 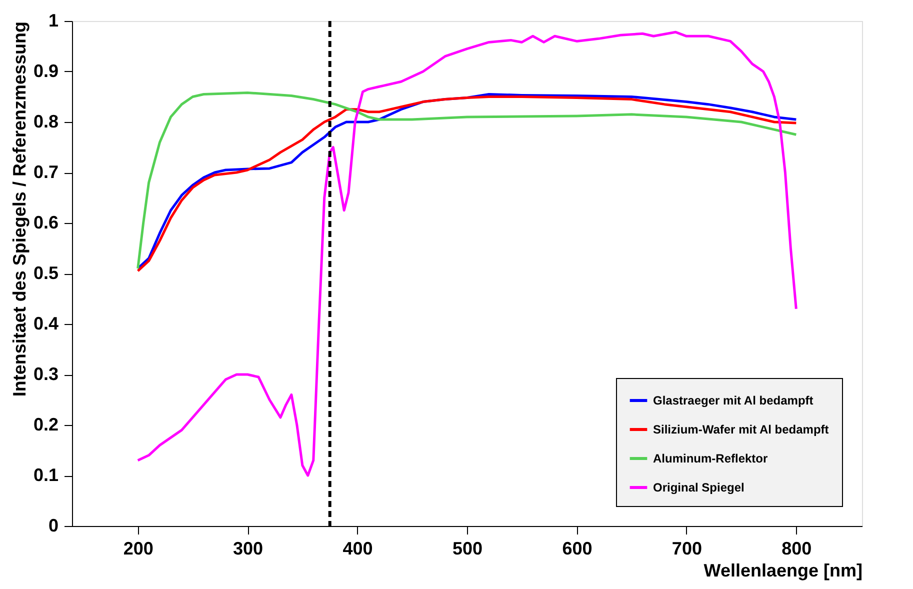 What do you see at coordinates (45, 122) in the screenshot?
I see `y-tick-label: 0.8` at bounding box center [45, 122].